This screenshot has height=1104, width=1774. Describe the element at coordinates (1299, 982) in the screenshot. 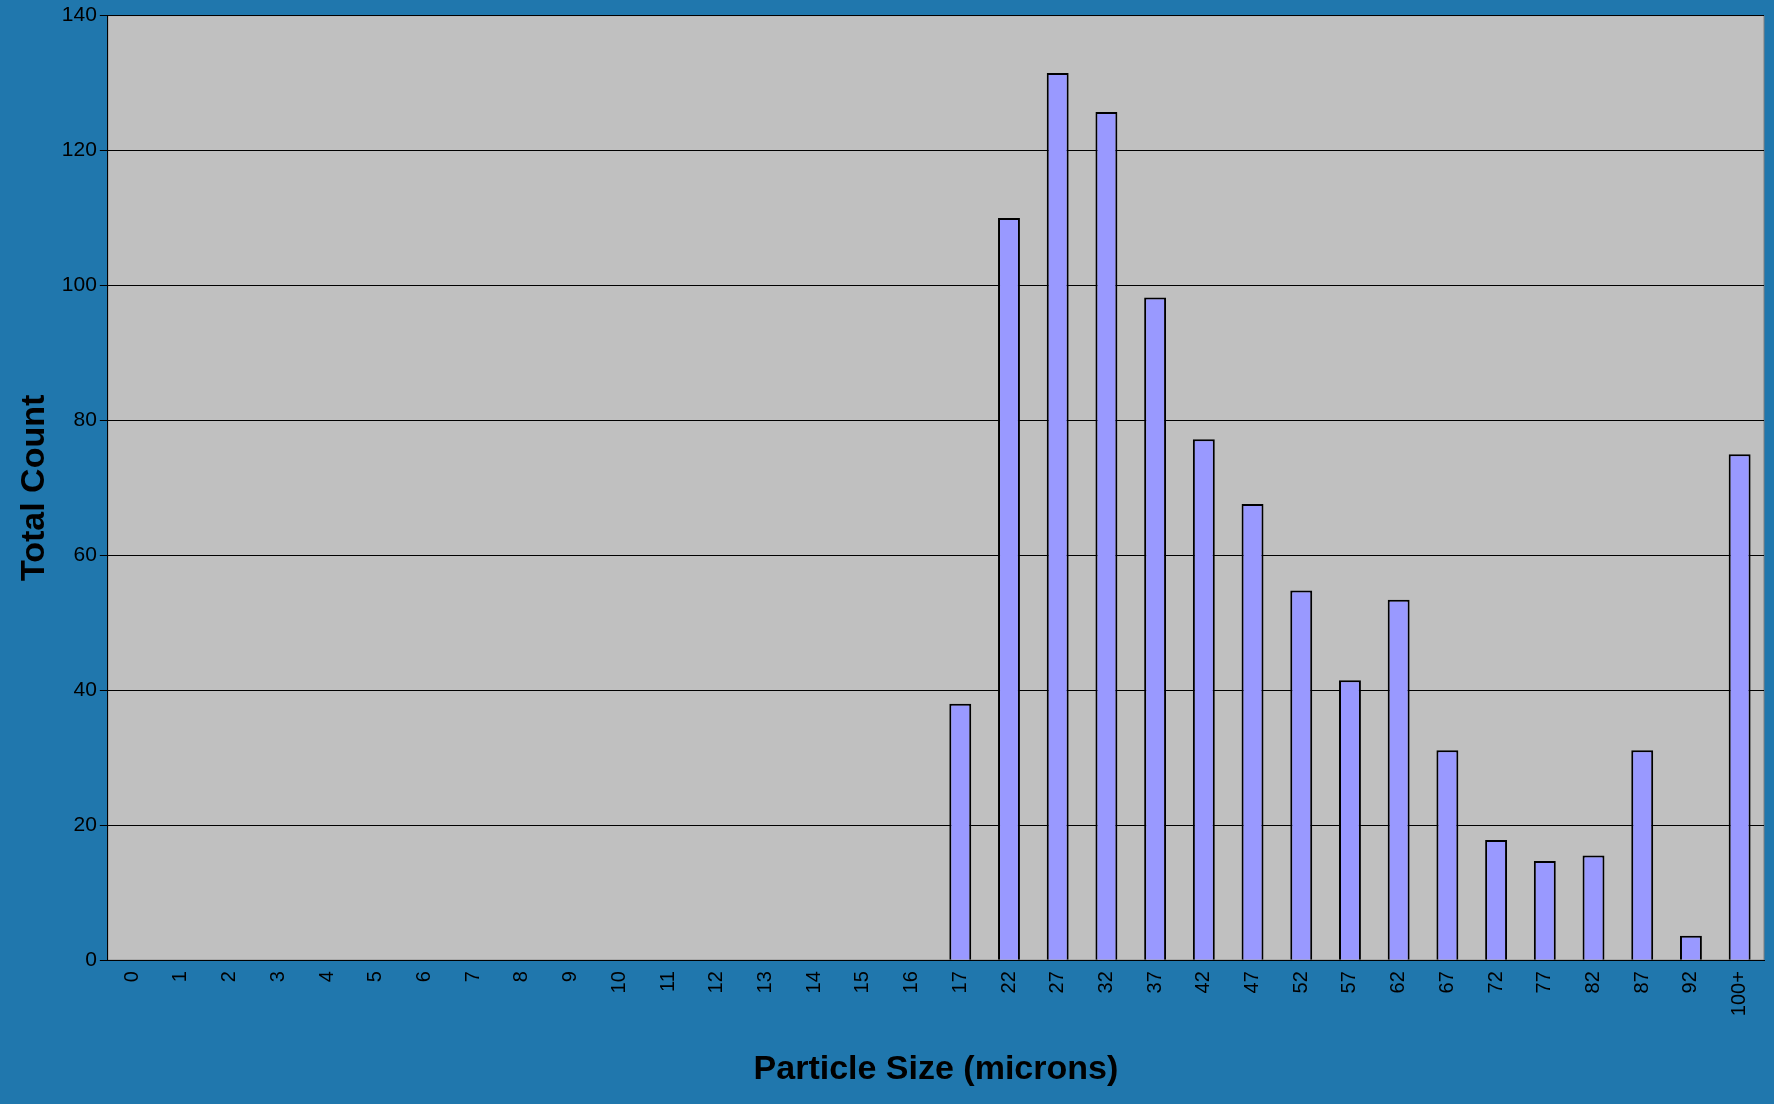

I see `x-tick-label: 52` at that location.